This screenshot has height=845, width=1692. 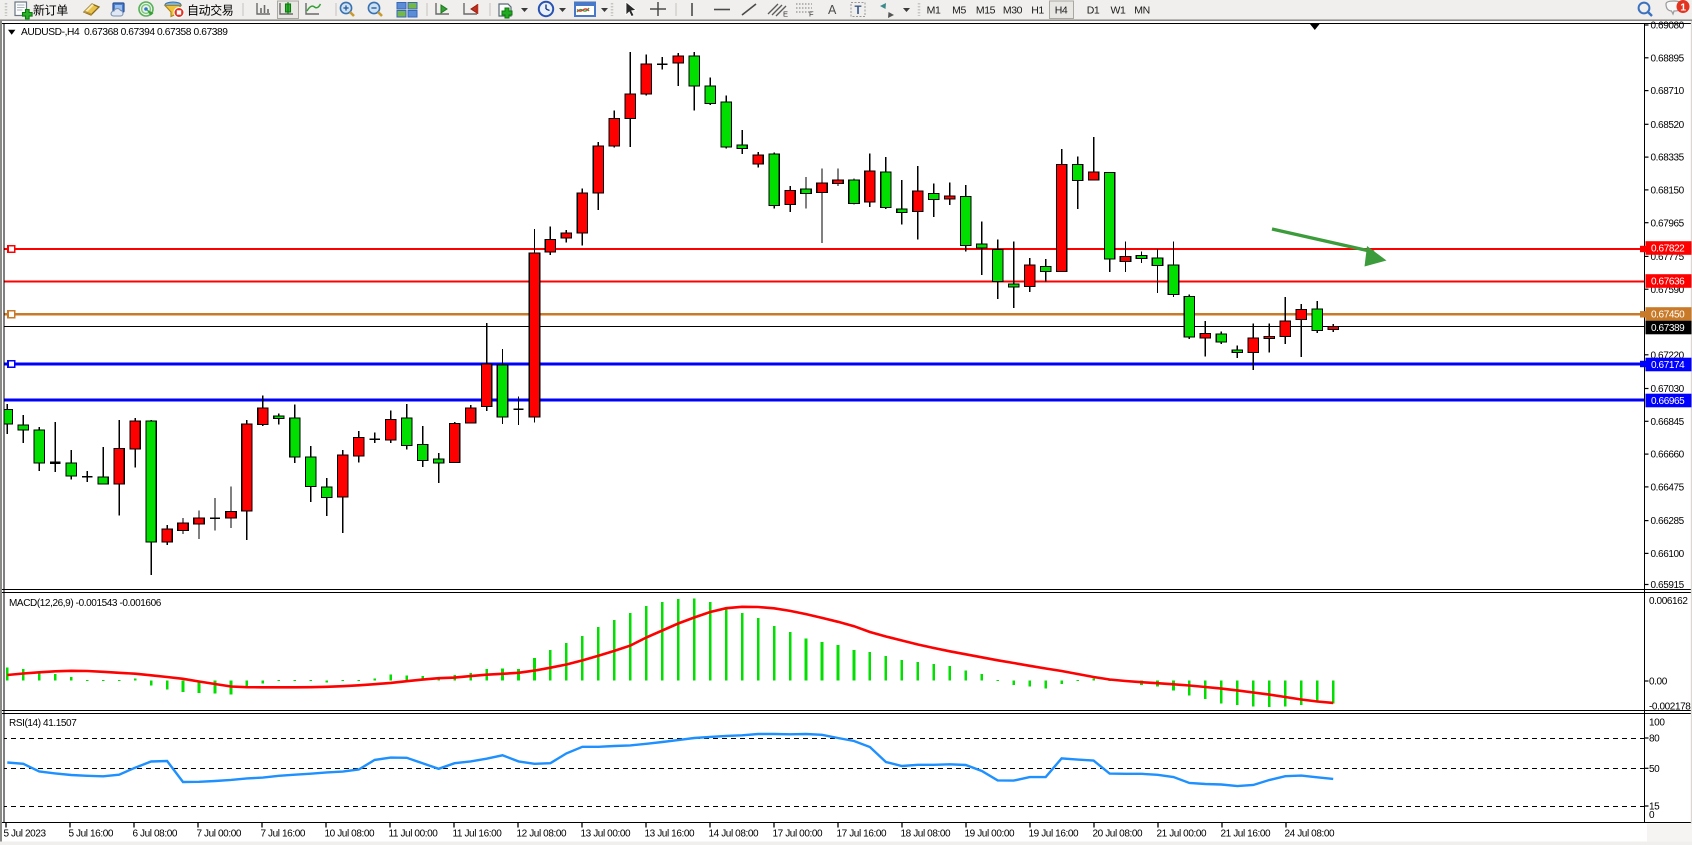 What do you see at coordinates (1118, 834) in the screenshot?
I see `svg-text: 20 Jul 08:00` at bounding box center [1118, 834].